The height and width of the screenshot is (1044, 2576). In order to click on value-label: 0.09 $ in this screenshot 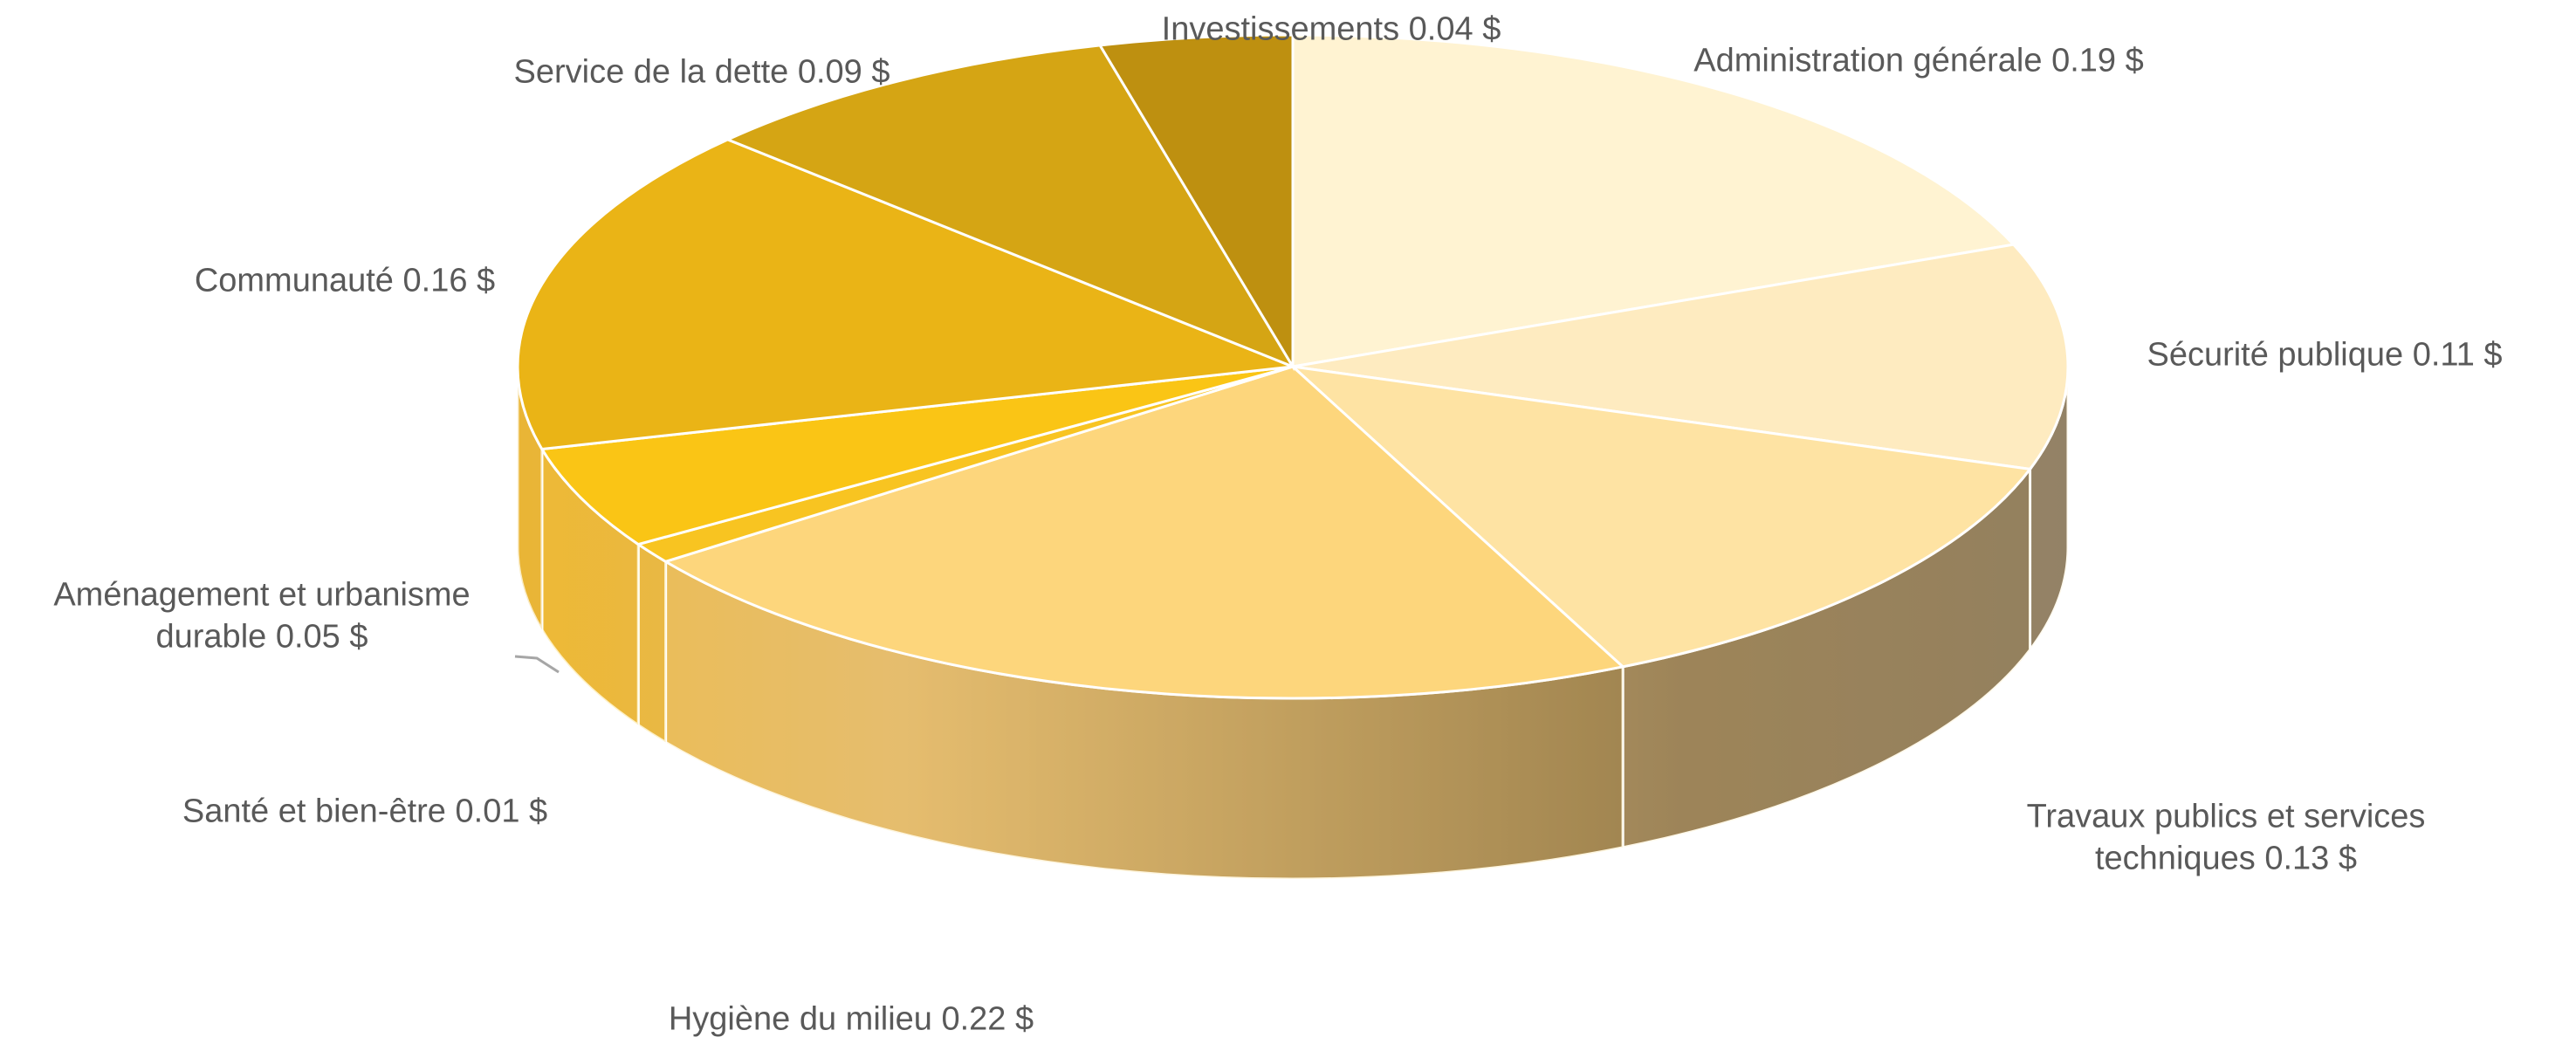, I will do `click(843, 72)`.